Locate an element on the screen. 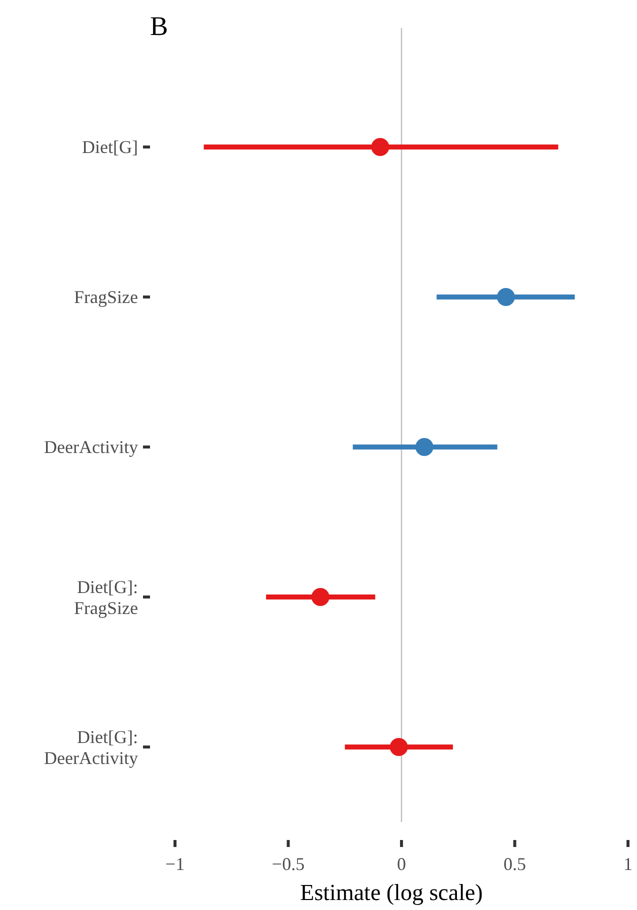 Image resolution: width=637 pixels, height=910 pixels. y-tick-label: DeerActivity is located at coordinates (91, 447).